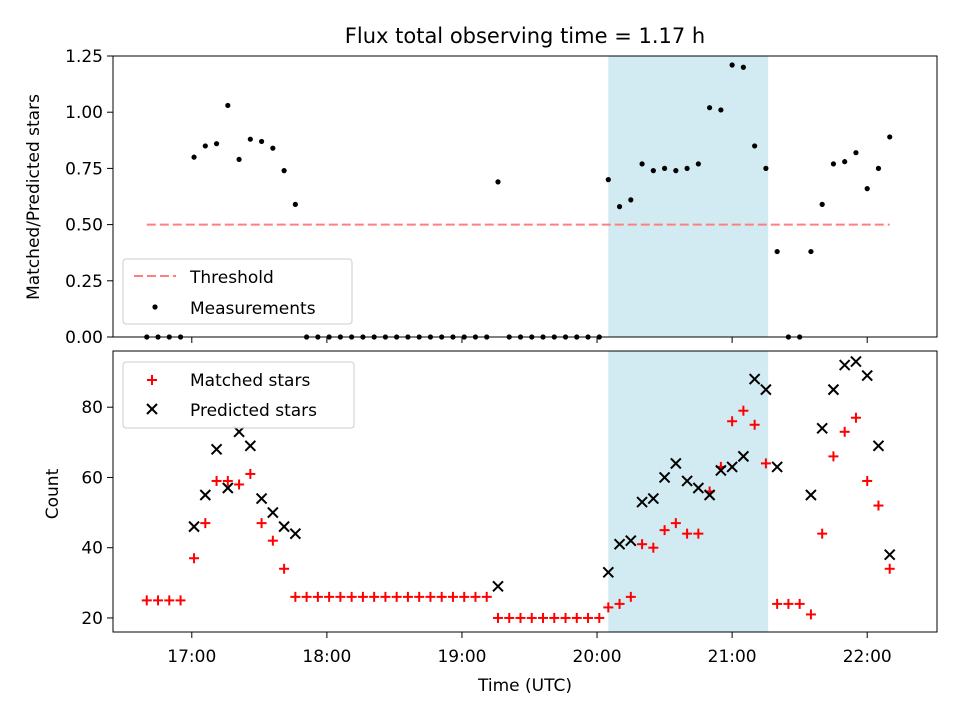 Image resolution: width=960 pixels, height=720 pixels. Describe the element at coordinates (231, 278) in the screenshot. I see `legend-threshold-label: Threshold` at that location.